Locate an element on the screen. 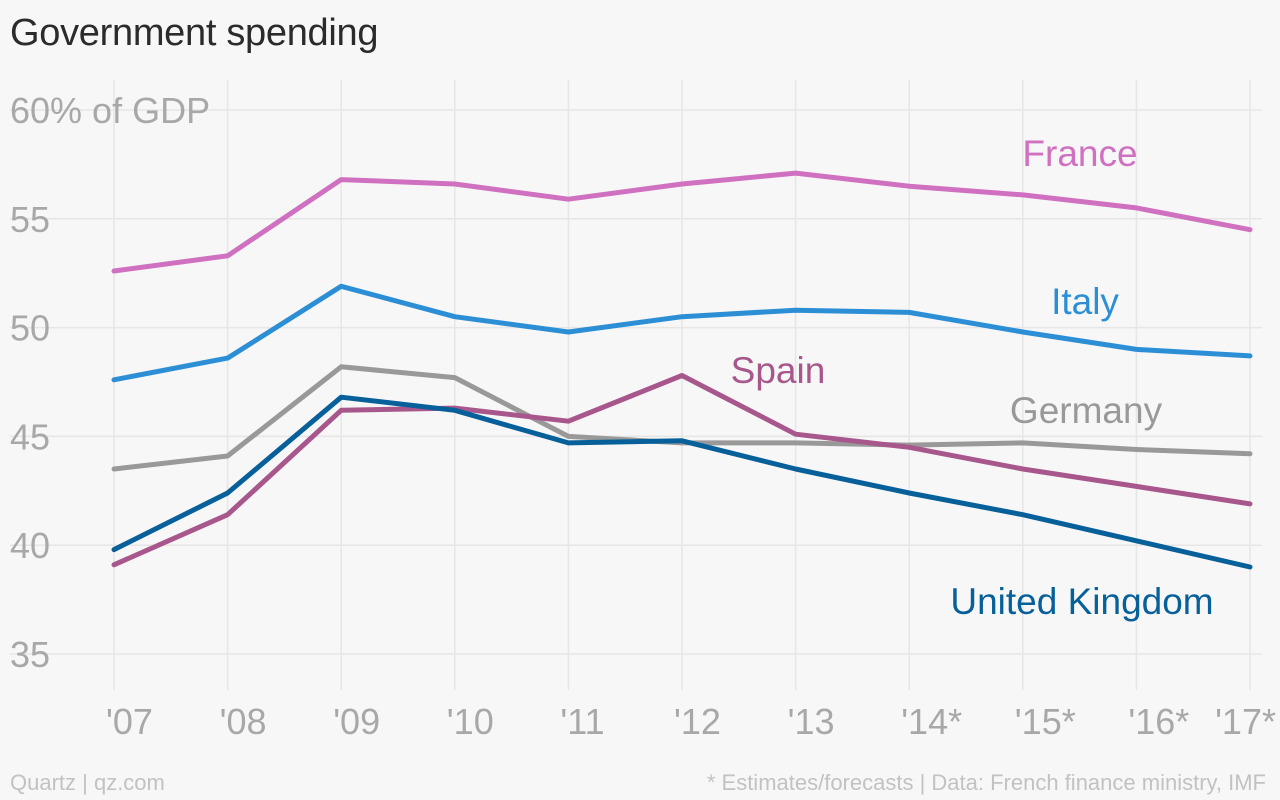 This screenshot has height=800, width=1280. x-tick-label: '07 is located at coordinates (129, 721).